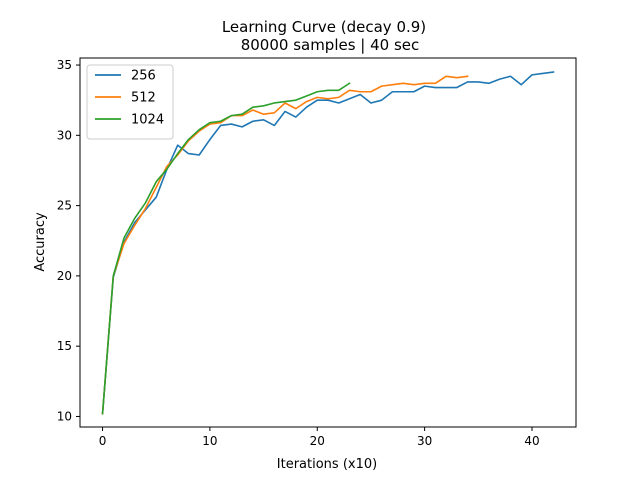 The image size is (640, 484). I want to click on x-tick-label: 20, so click(317, 441).